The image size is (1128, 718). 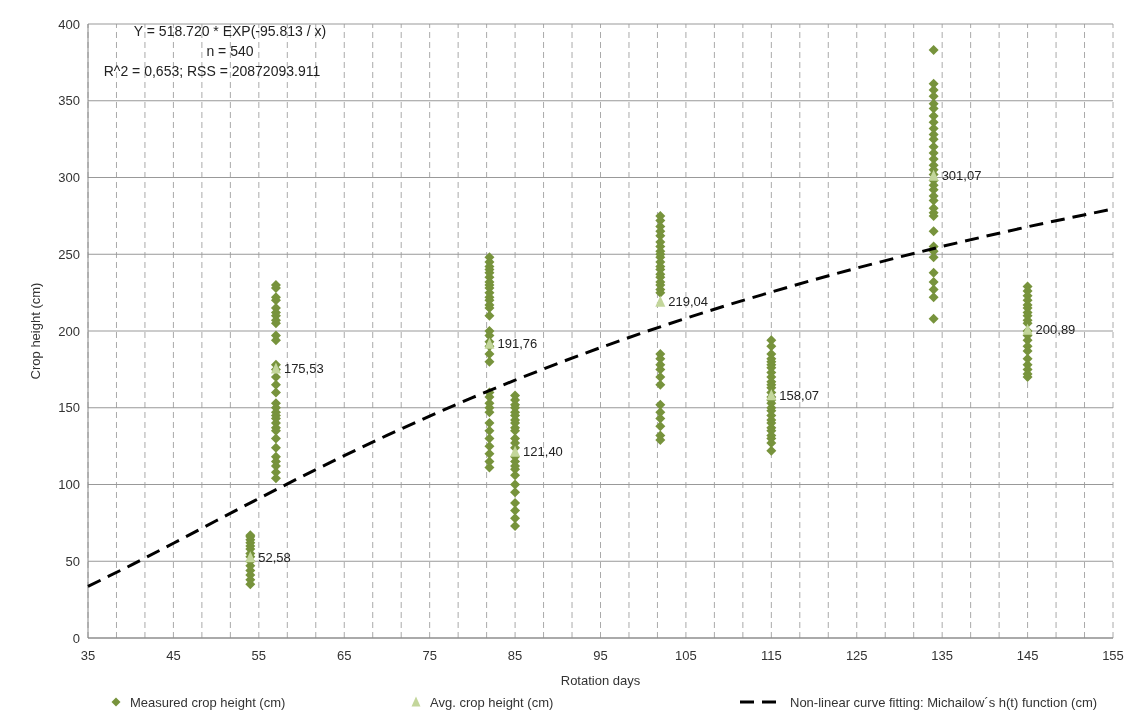 I want to click on x-tick-label: 85, so click(x=515, y=655).